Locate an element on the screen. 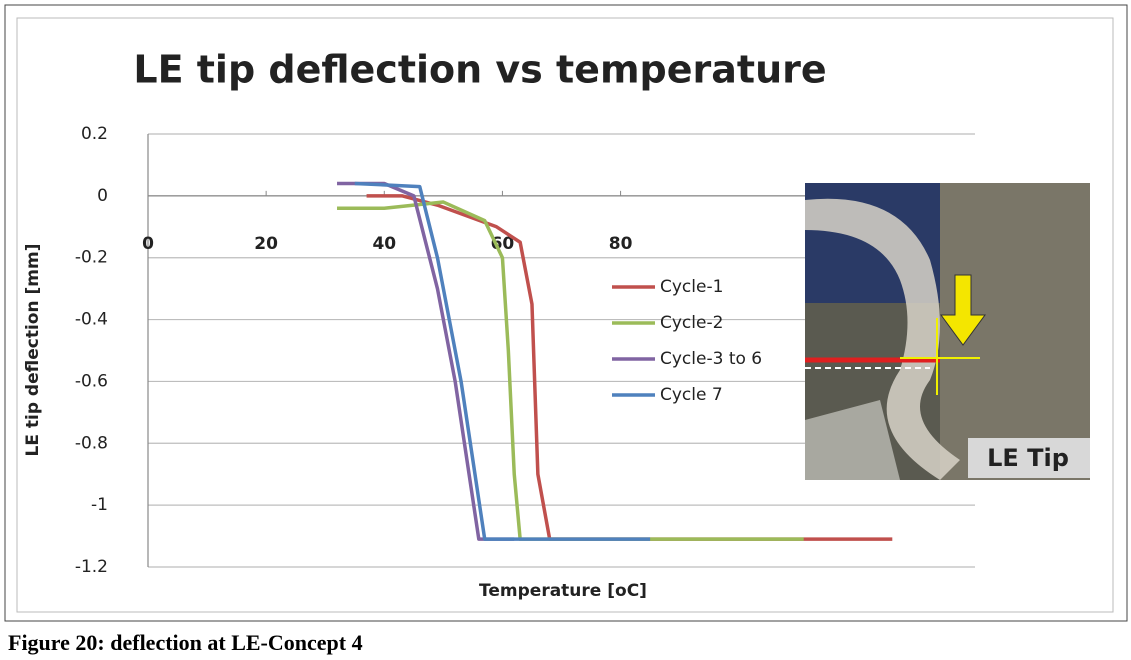 The height and width of the screenshot is (660, 1131). legend-label: Cycle-1 is located at coordinates (691, 287).